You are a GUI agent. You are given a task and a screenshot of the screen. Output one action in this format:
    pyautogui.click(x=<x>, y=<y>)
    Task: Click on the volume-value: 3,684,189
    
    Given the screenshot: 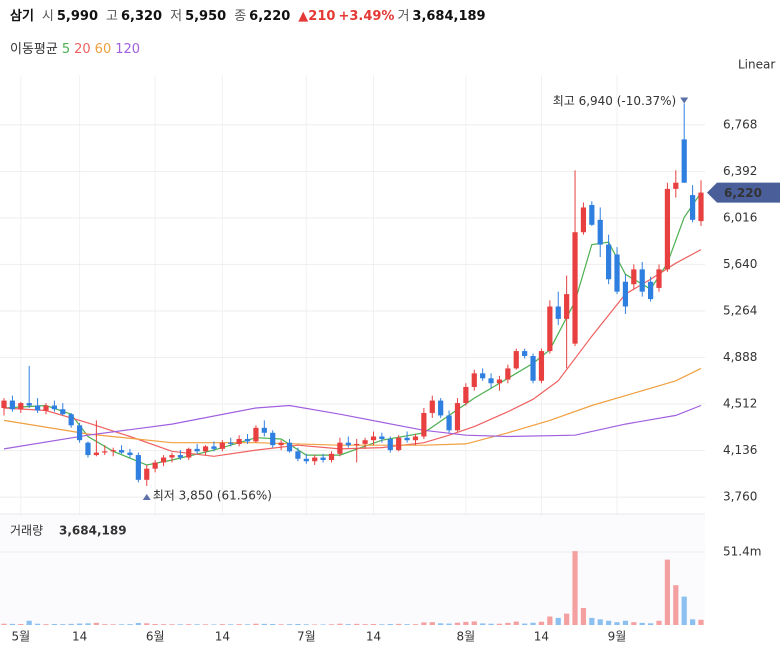 What is the action you would take?
    pyautogui.click(x=93, y=531)
    